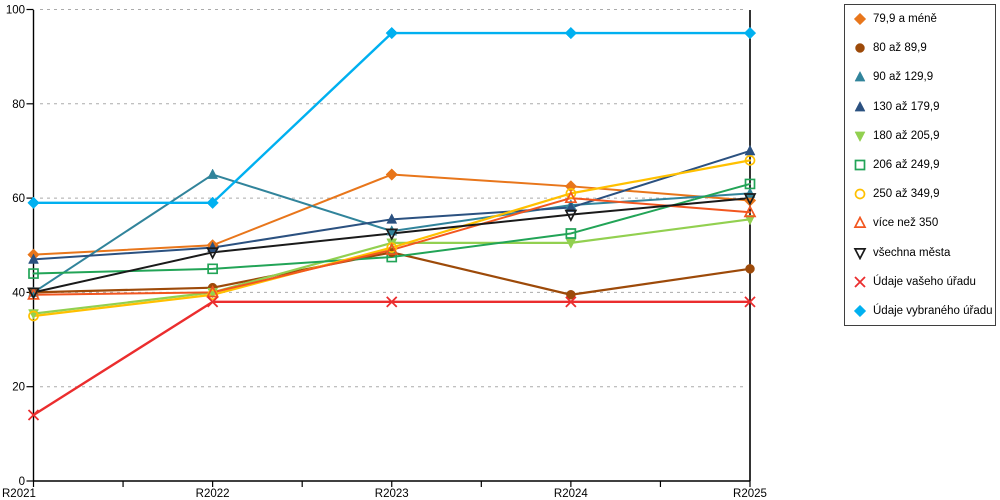 This screenshot has width=1000, height=500. What do you see at coordinates (392, 494) in the screenshot?
I see `x-tick-label: R2023` at bounding box center [392, 494].